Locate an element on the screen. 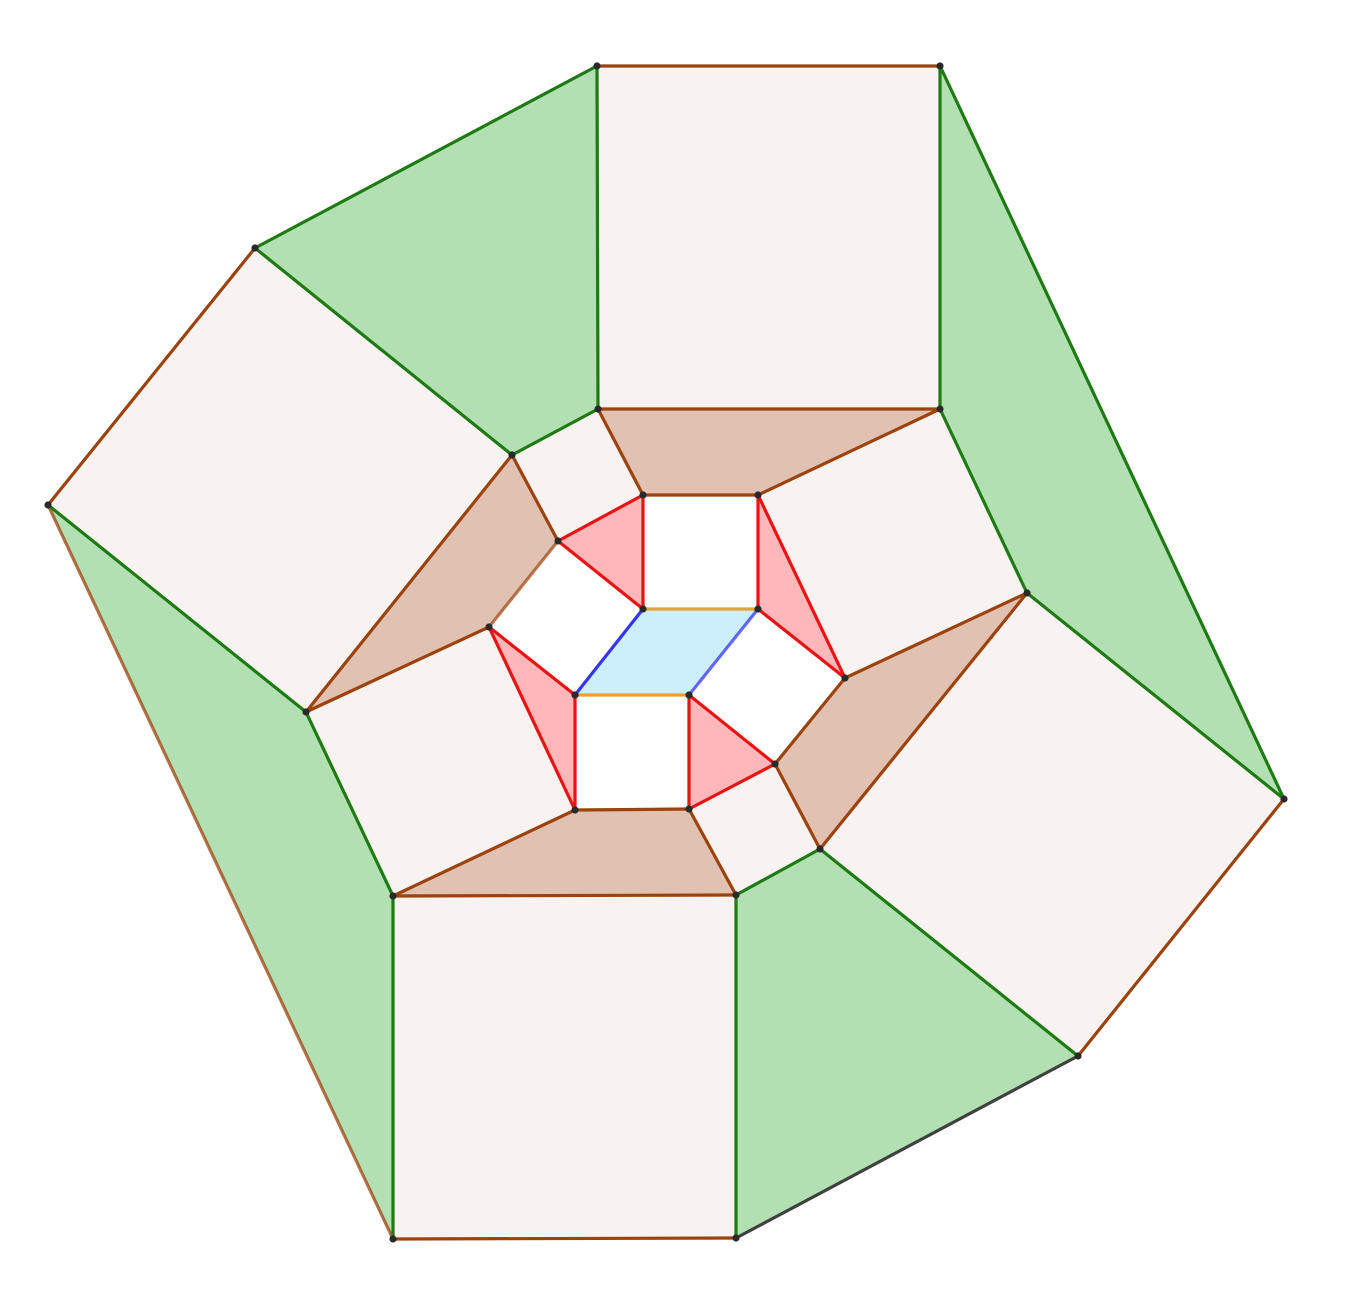 This screenshot has width=1359, height=1297. middle-face-top-right is located at coordinates (892, 543).